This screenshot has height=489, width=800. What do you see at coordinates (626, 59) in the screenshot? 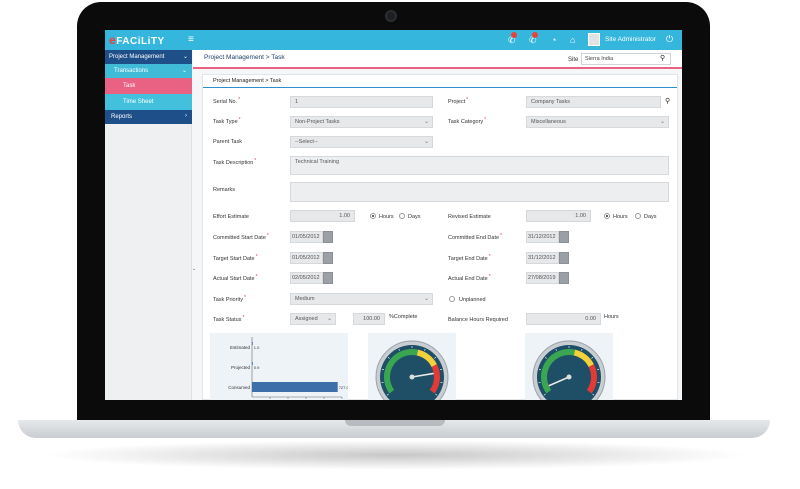
I see `site-input: Sierra India` at bounding box center [626, 59].